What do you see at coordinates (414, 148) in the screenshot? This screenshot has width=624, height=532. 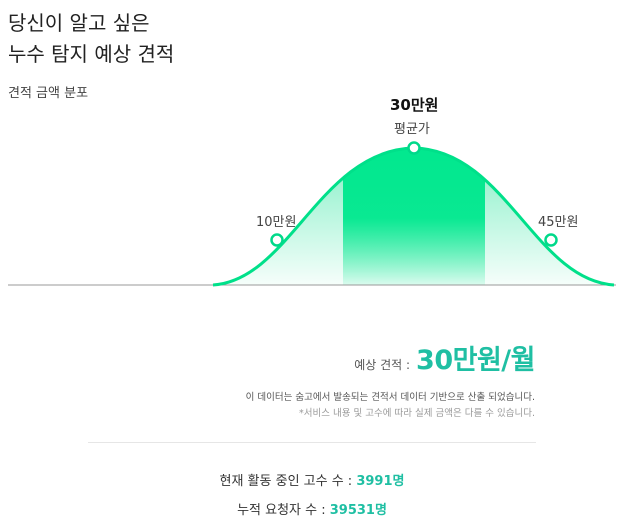 I see `marker-average` at bounding box center [414, 148].